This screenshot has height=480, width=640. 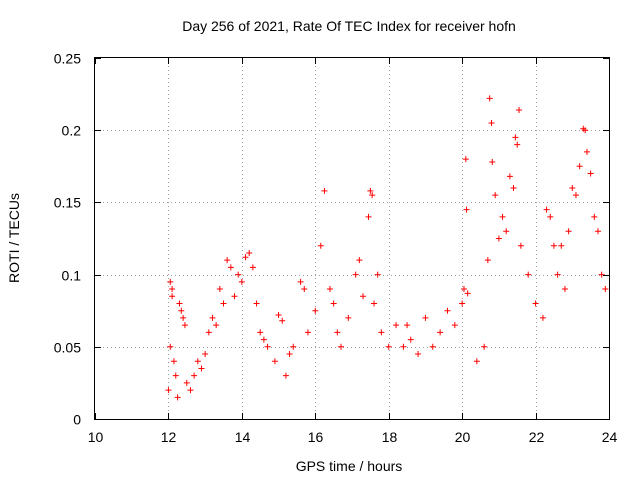 I want to click on x-tick-label: 12, so click(x=169, y=437).